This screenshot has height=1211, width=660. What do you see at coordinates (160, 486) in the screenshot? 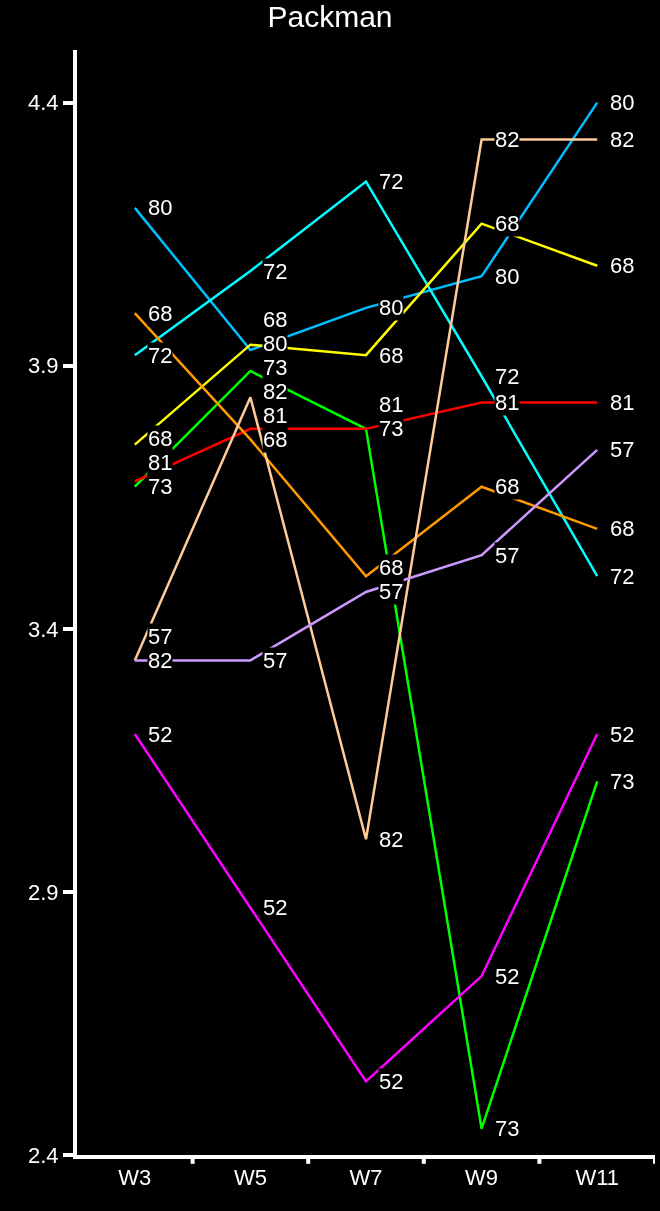
I see `series-label: 73` at bounding box center [160, 486].